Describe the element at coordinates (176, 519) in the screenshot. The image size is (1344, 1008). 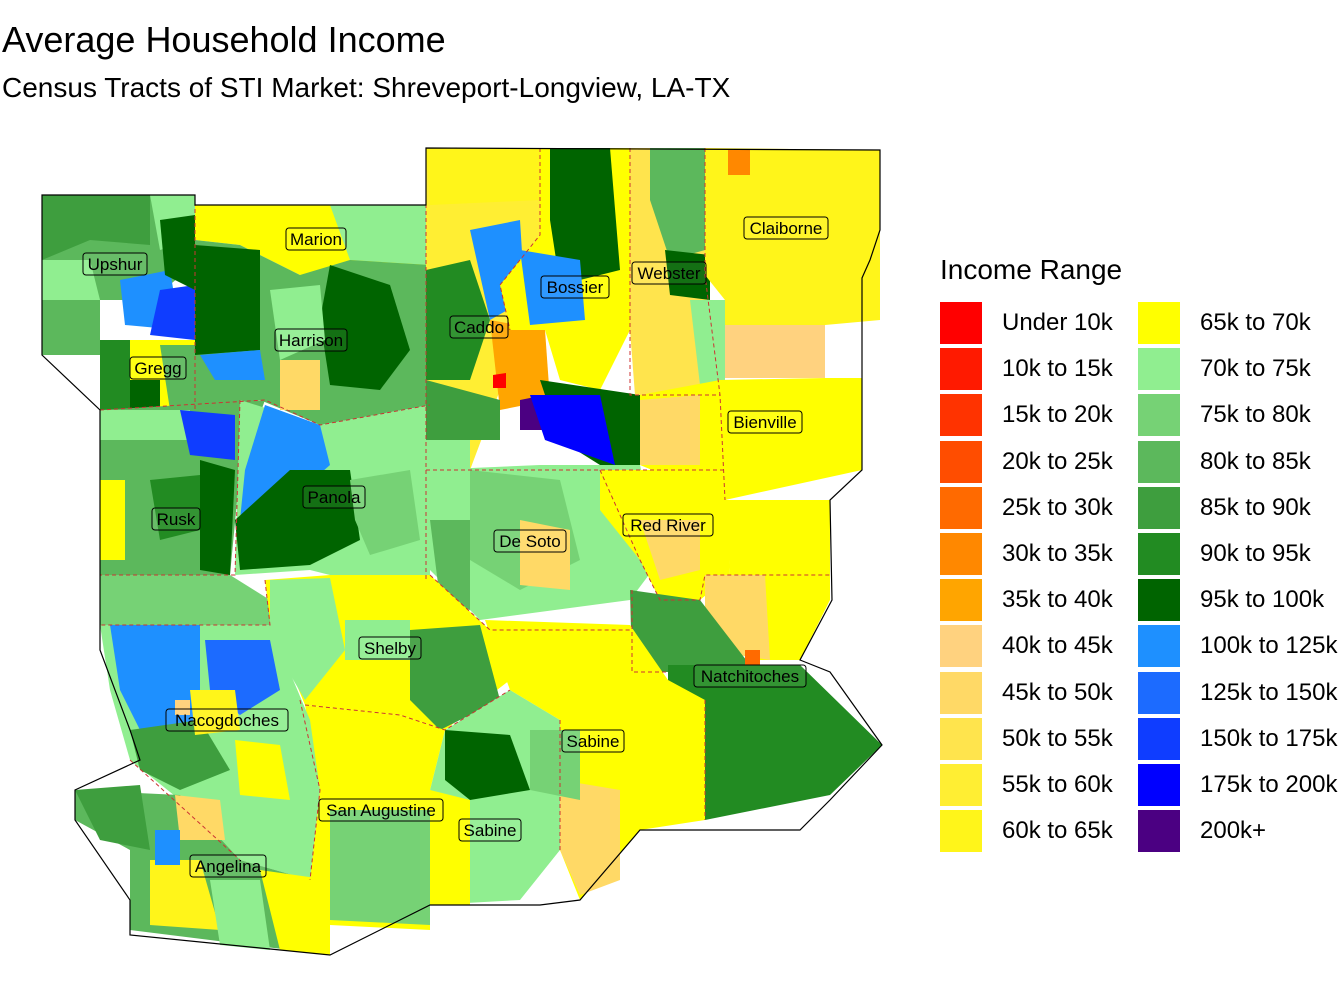
I see `svg-text: Rusk` at that location.